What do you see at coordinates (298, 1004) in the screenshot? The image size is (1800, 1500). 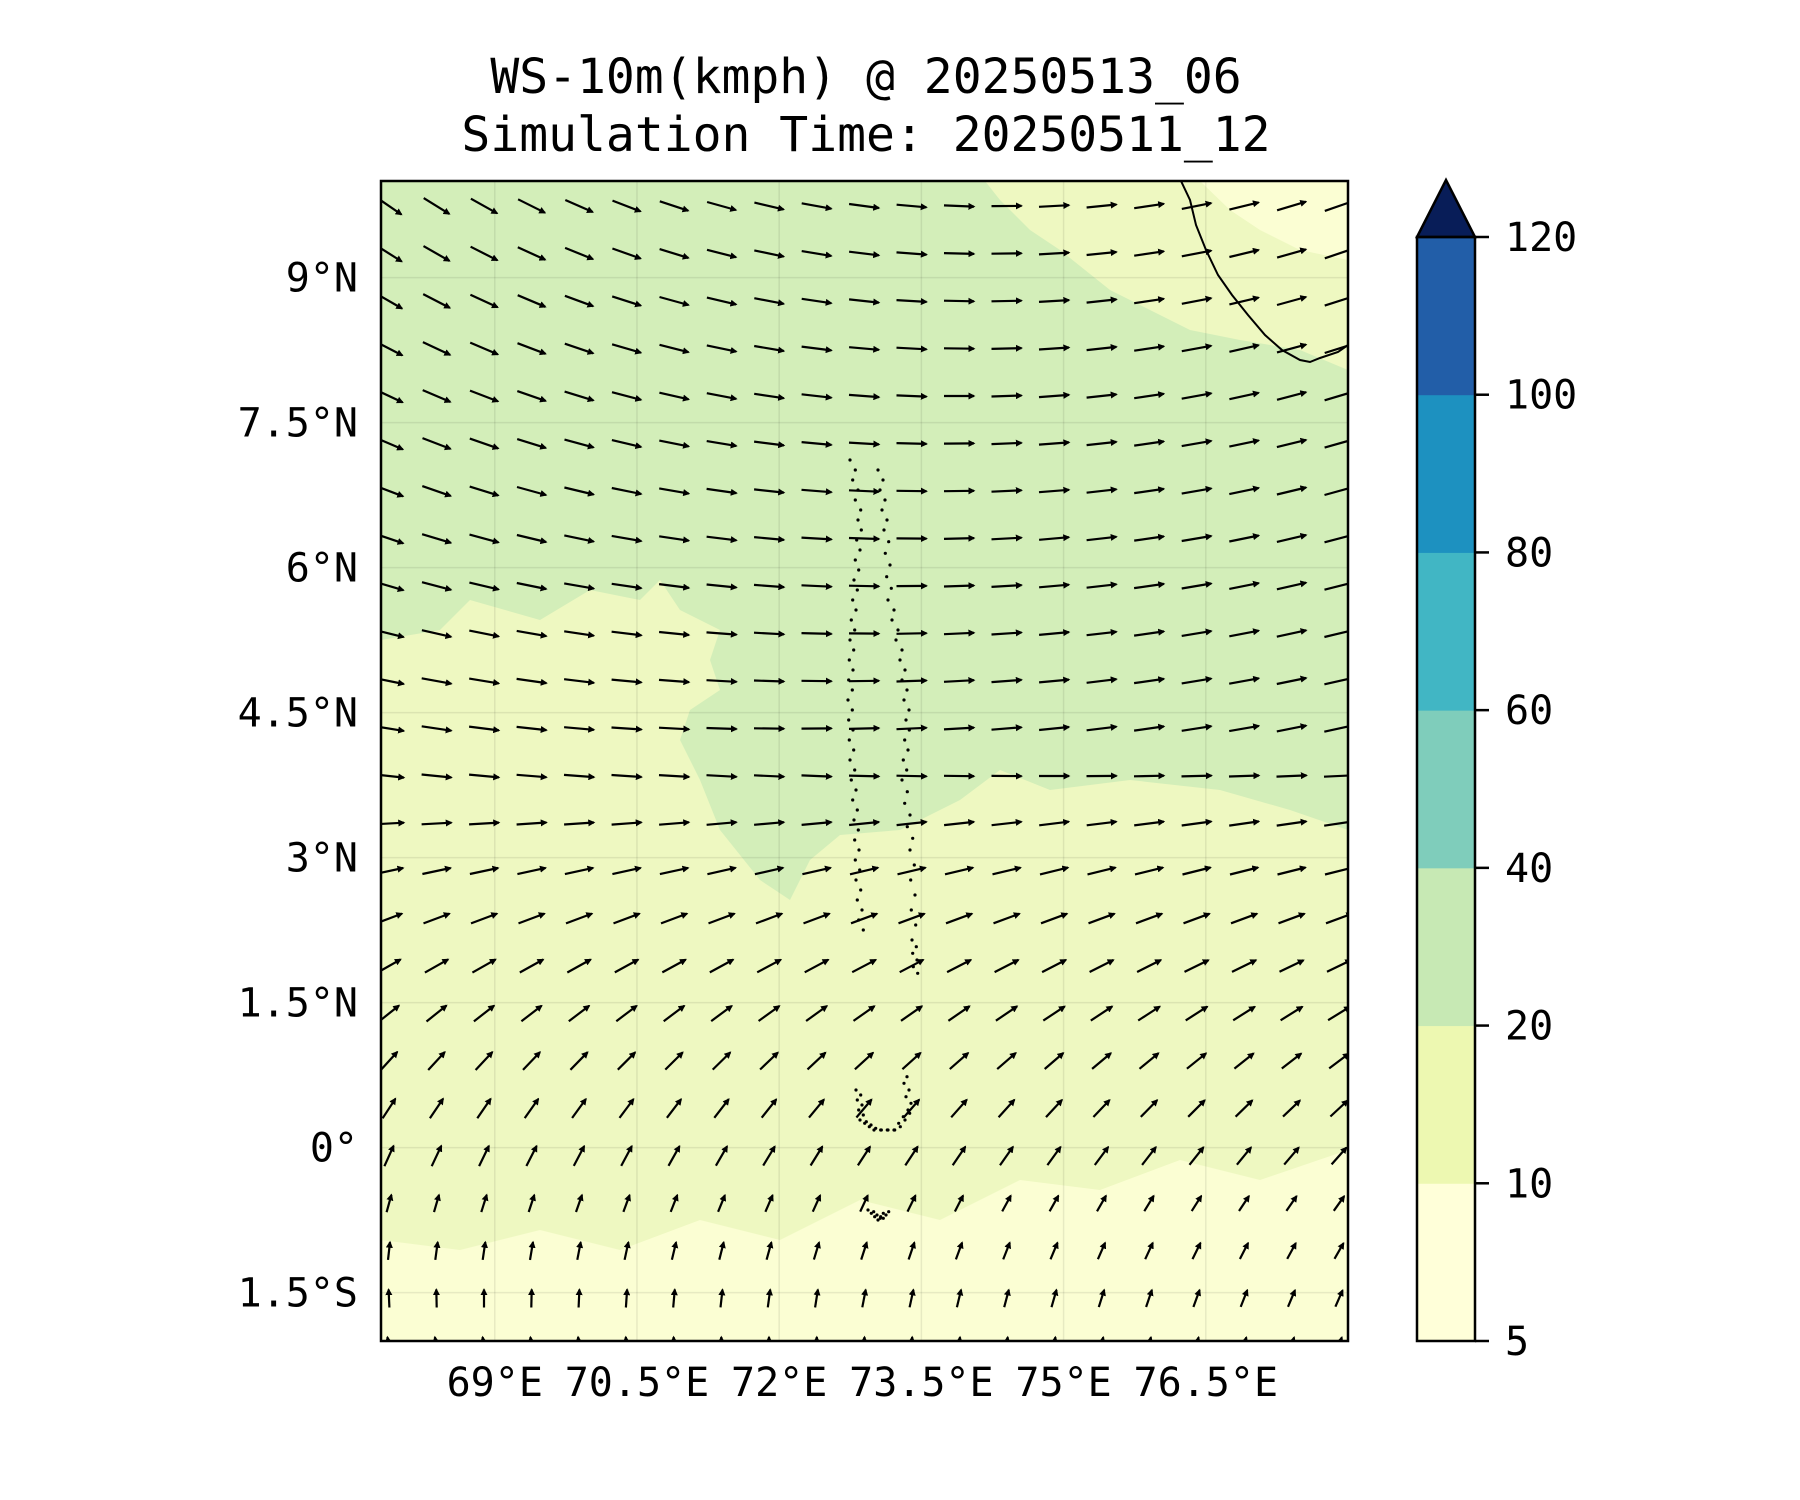 I see `lat-tick-label: 1.5°N` at bounding box center [298, 1004].